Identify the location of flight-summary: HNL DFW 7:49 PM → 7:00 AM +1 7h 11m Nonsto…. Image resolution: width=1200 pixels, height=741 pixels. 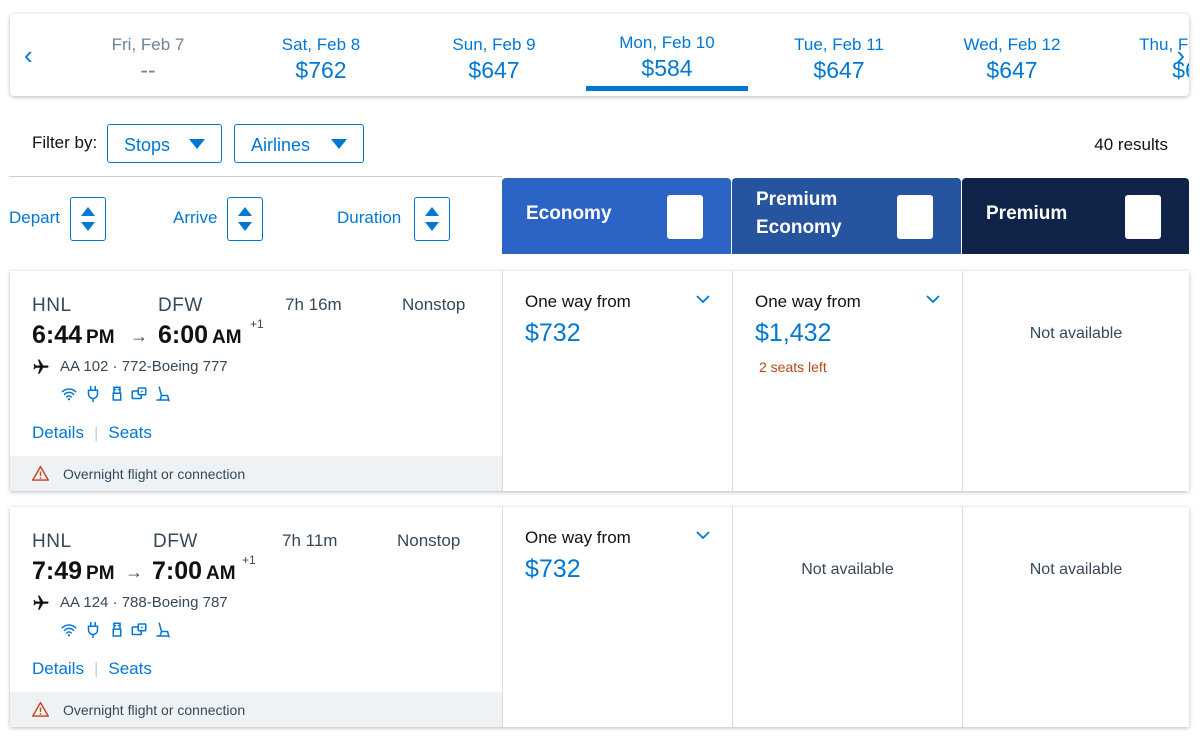
(256, 617).